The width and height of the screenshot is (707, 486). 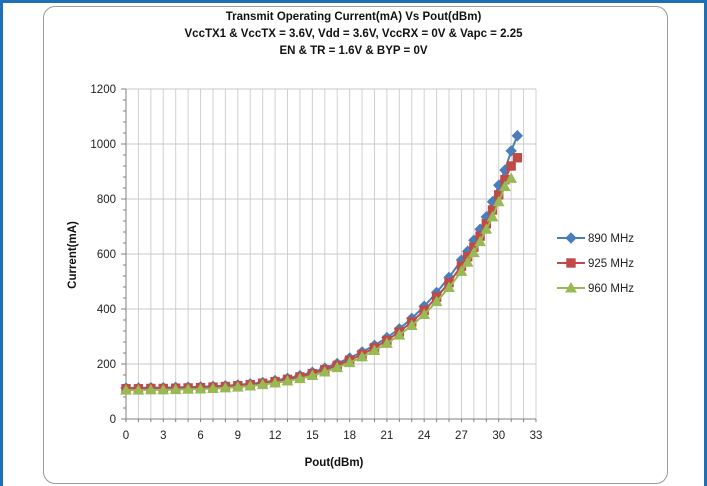 What do you see at coordinates (103, 90) in the screenshot?
I see `y-tick-label: 1200` at bounding box center [103, 90].